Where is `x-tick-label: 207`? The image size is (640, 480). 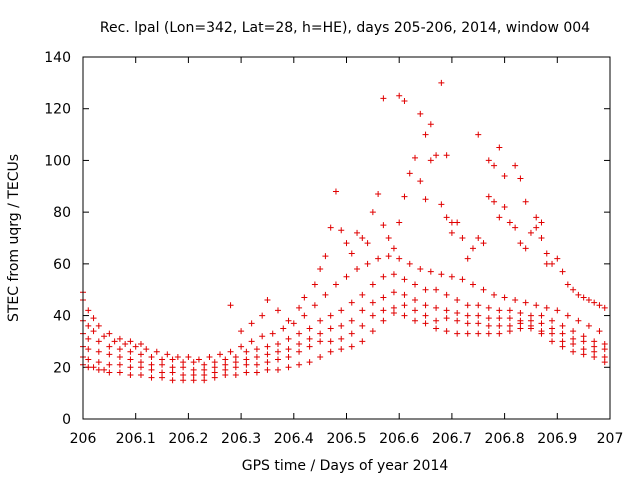 x-tick-label: 207 is located at coordinates (610, 439).